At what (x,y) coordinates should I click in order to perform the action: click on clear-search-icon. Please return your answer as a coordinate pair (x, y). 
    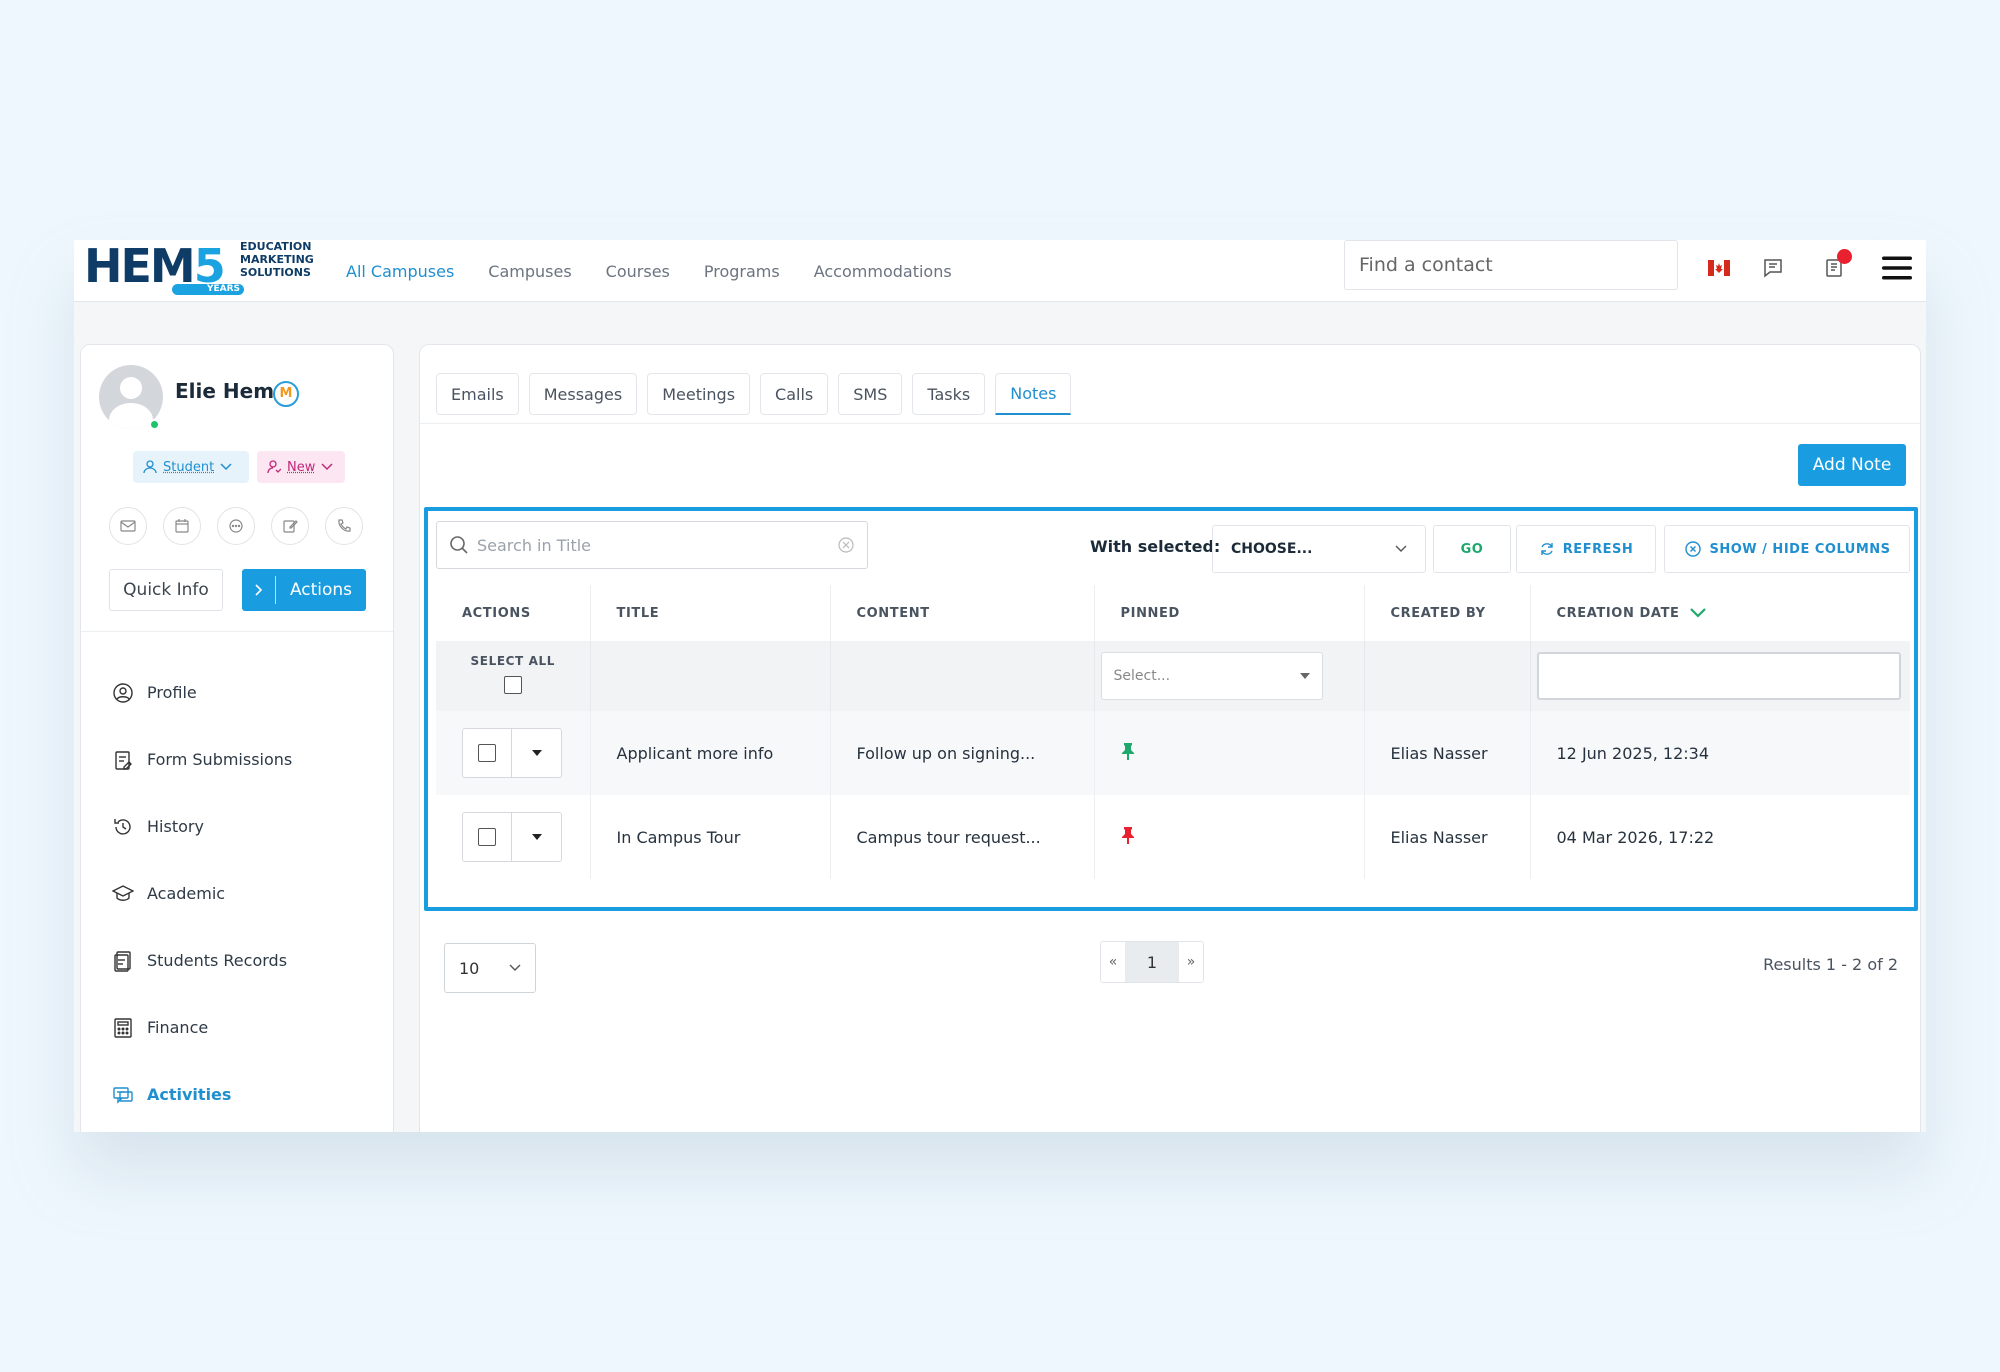
    Looking at the image, I should click on (846, 545).